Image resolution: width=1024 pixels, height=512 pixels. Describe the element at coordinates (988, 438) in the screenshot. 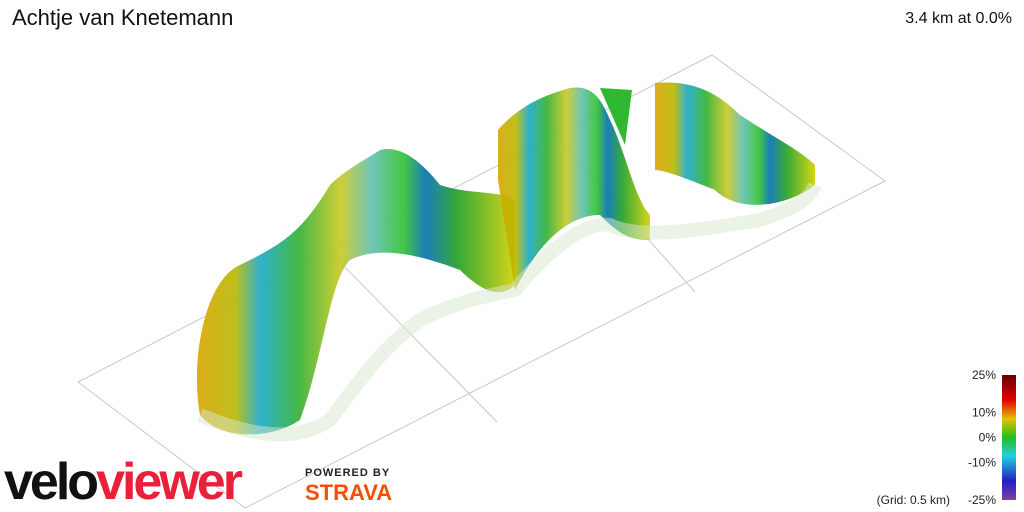

I see `legend-tick-label: 0%` at that location.